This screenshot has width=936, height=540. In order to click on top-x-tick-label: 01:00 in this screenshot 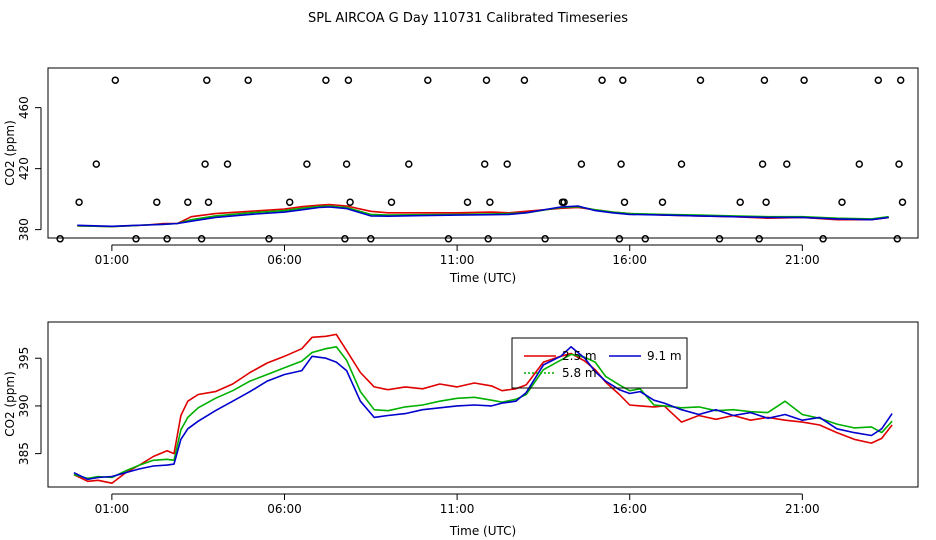, I will do `click(112, 260)`.